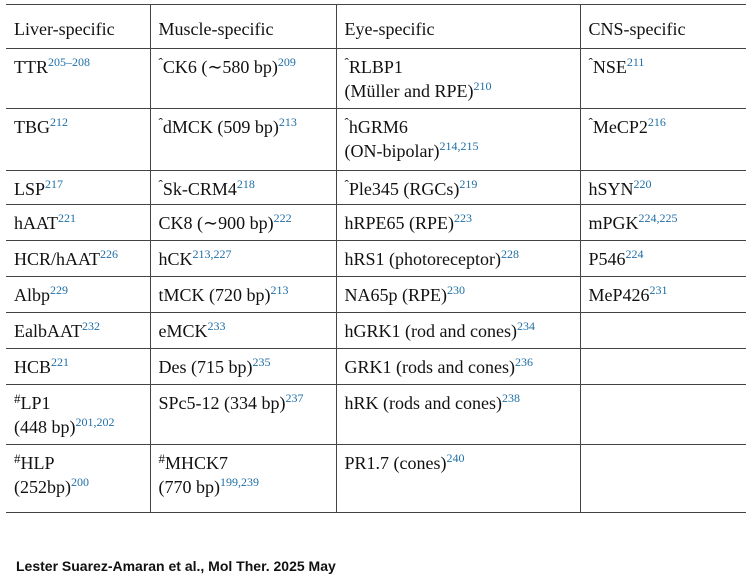 The width and height of the screenshot is (754, 586). What do you see at coordinates (642, 184) in the screenshot?
I see `reference-superscript: 220` at bounding box center [642, 184].